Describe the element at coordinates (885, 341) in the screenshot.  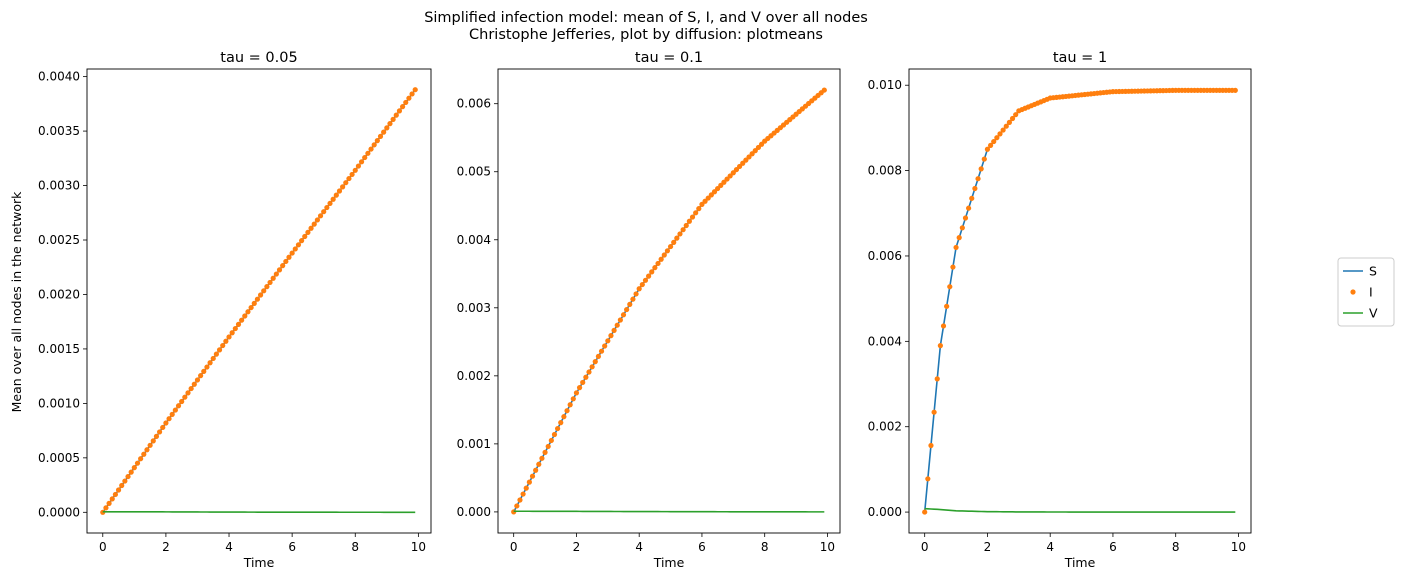
I see `y-tick-label: 0.004` at that location.